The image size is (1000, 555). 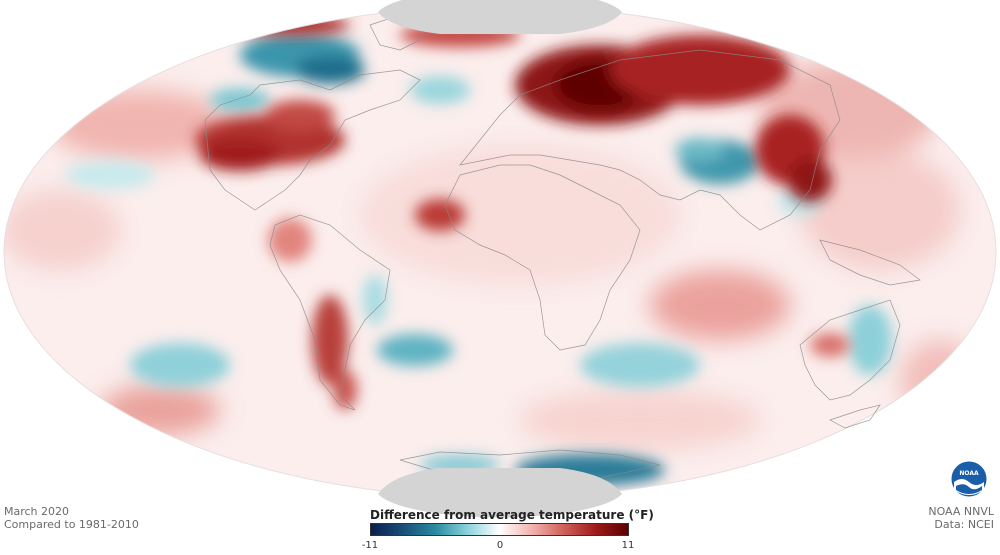 I want to click on legend-max-label: 11, so click(x=628, y=545).